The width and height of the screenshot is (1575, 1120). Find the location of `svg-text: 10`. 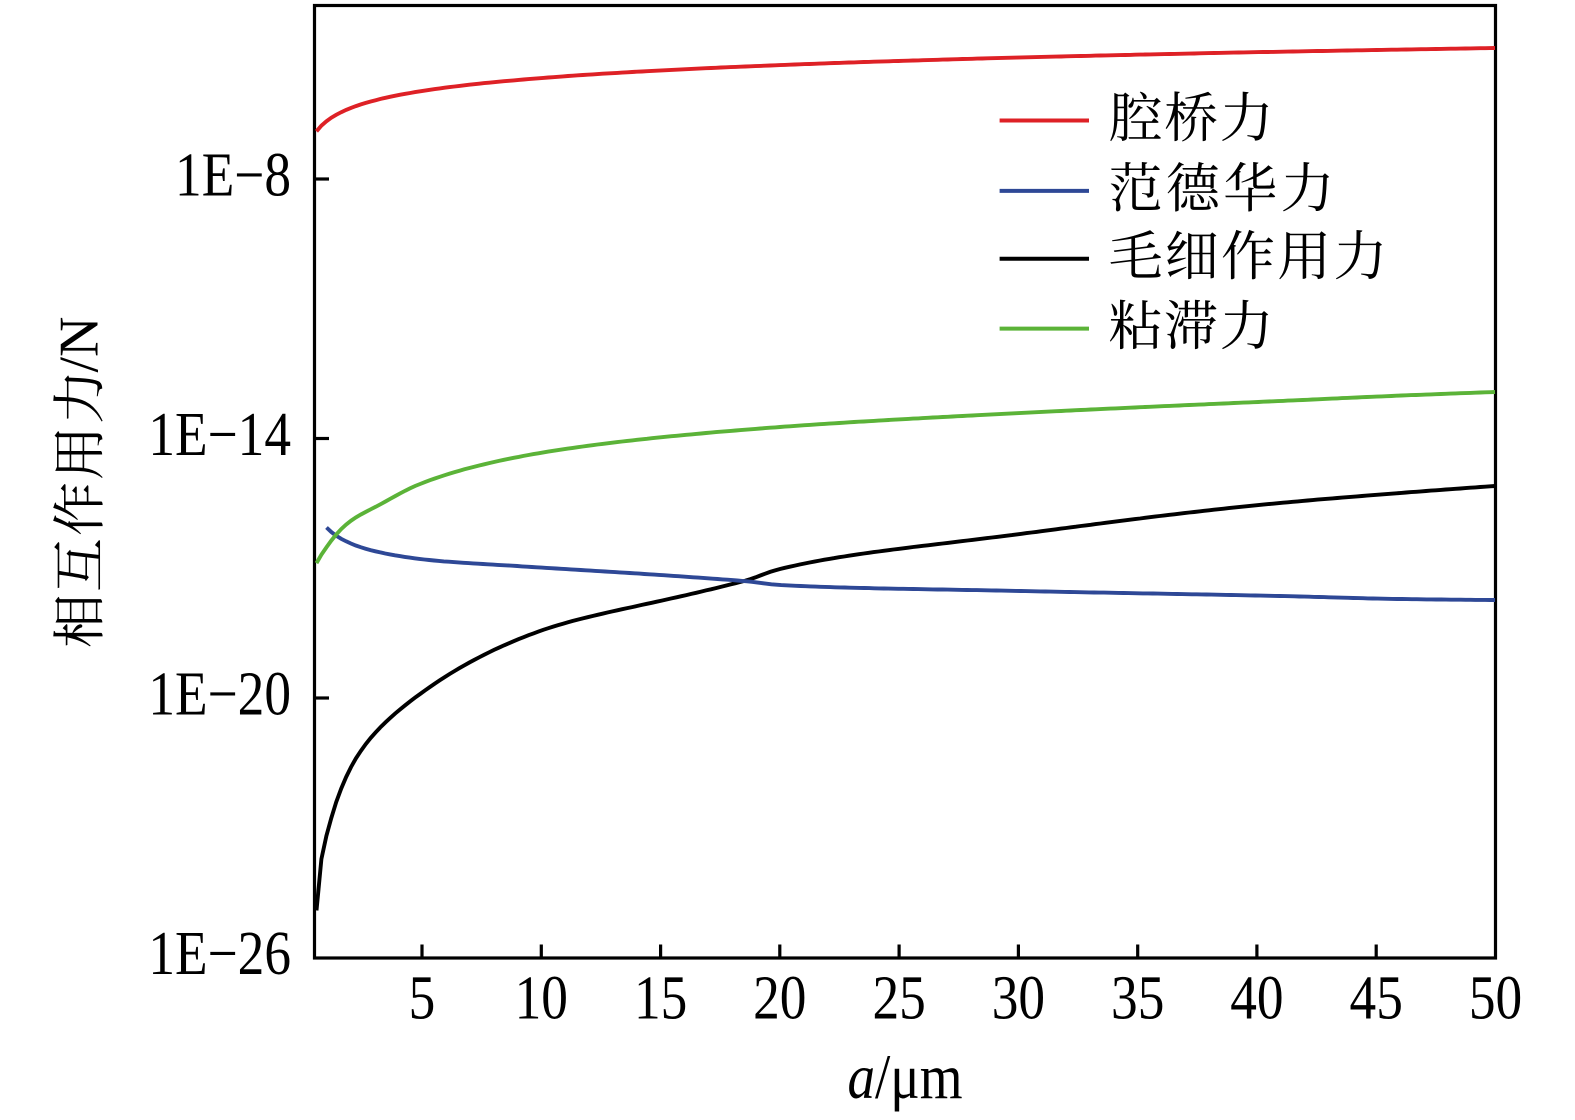

svg-text: 10 is located at coordinates (541, 998).